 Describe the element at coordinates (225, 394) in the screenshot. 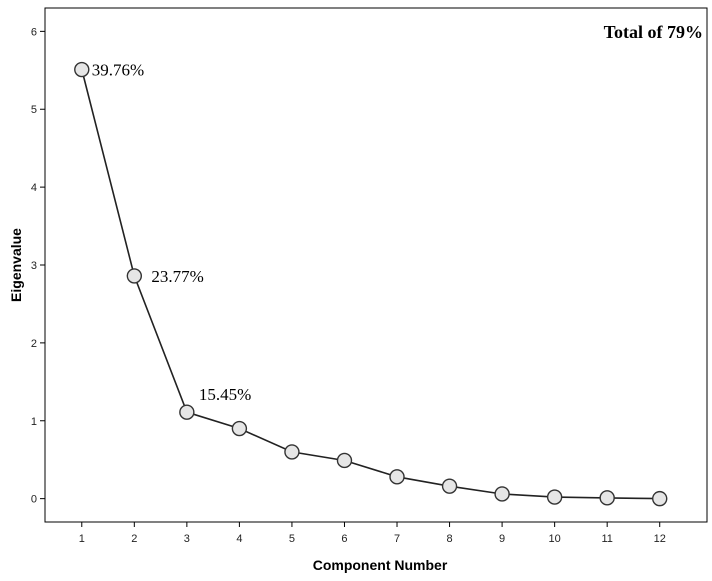

I see `variance-annotation: 15.45%` at that location.